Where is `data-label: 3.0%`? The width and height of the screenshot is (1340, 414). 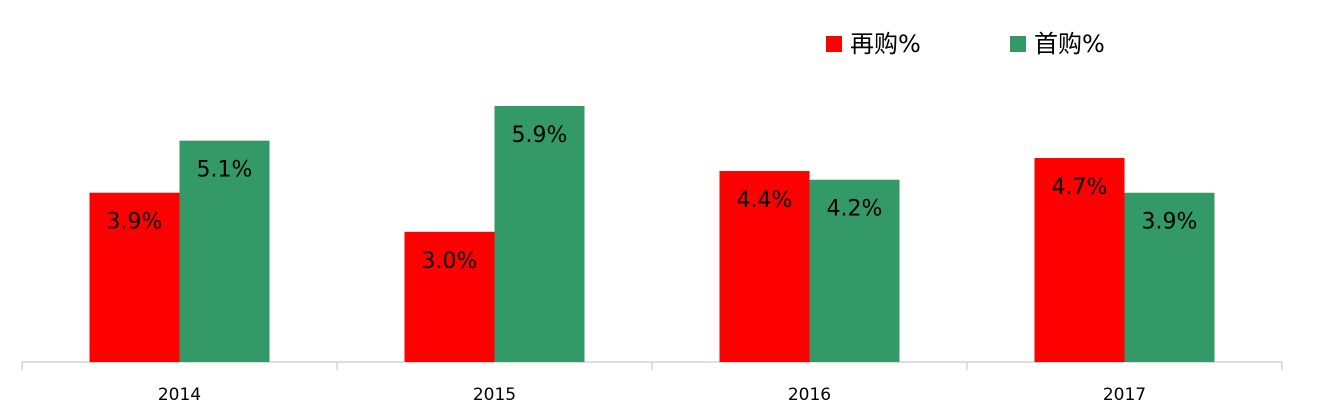 data-label: 3.0% is located at coordinates (450, 261).